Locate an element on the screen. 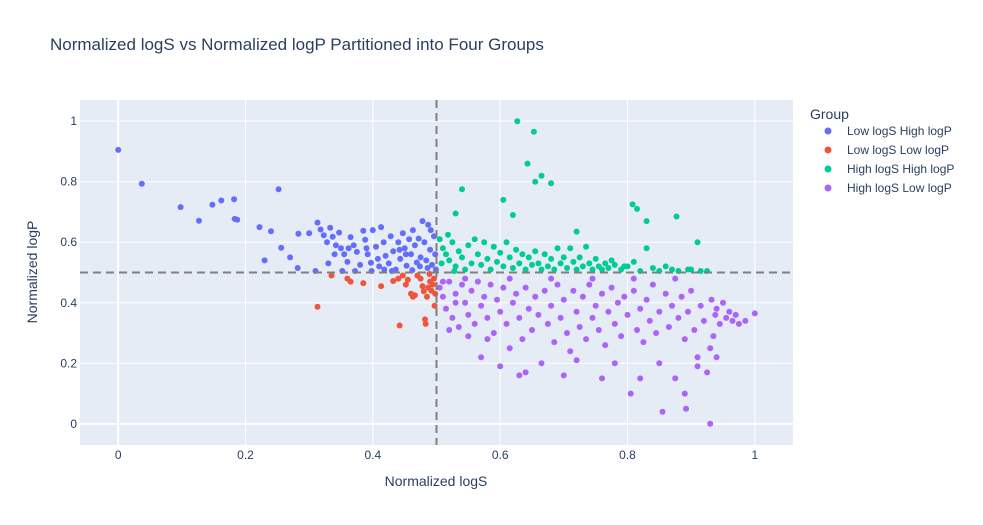  y-tick-label: 0.8 is located at coordinates (68, 182).